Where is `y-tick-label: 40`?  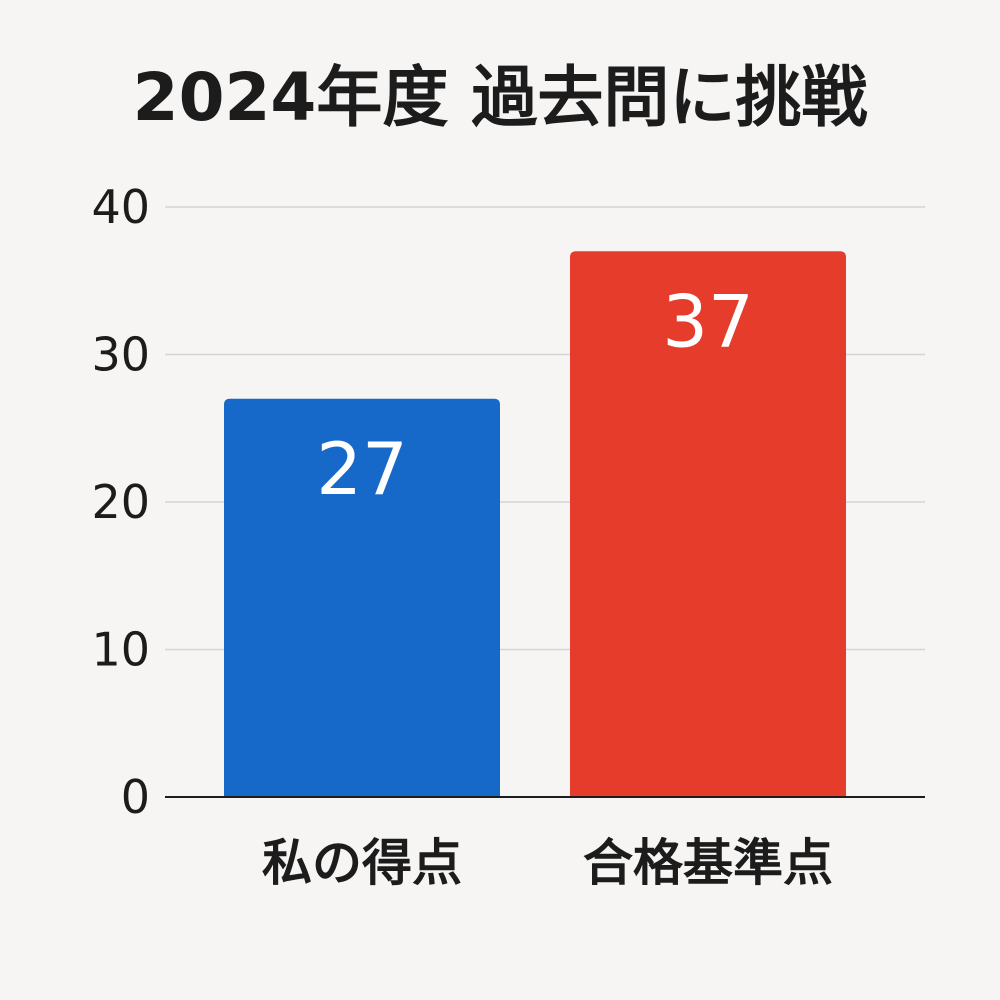 y-tick-label: 40 is located at coordinates (120, 207).